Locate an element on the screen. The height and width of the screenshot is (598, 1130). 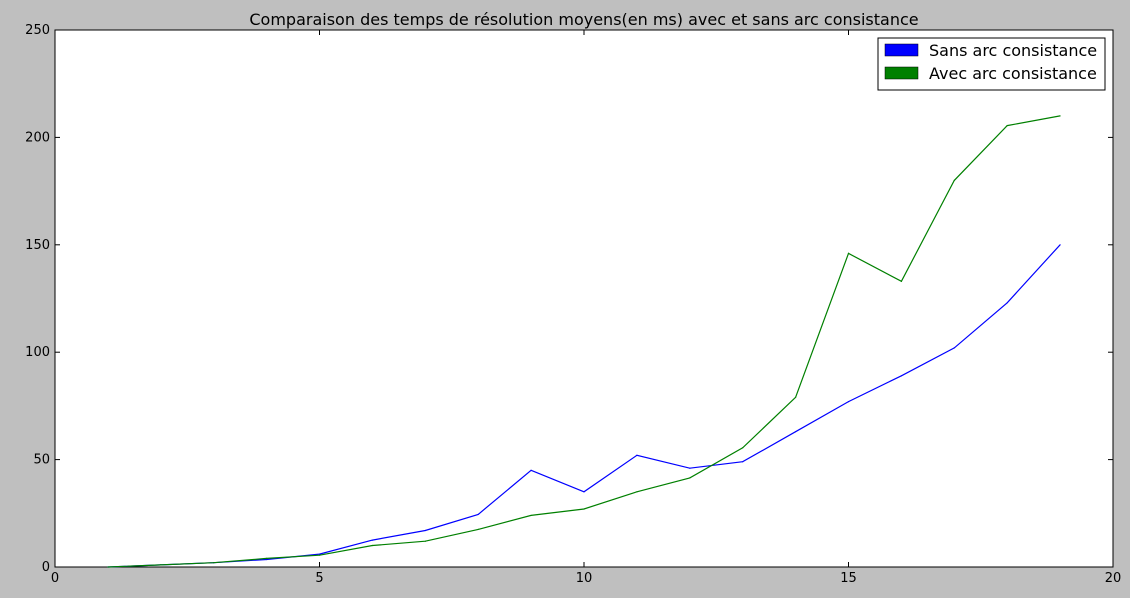
y-tick-label: 150 is located at coordinates (37, 245).